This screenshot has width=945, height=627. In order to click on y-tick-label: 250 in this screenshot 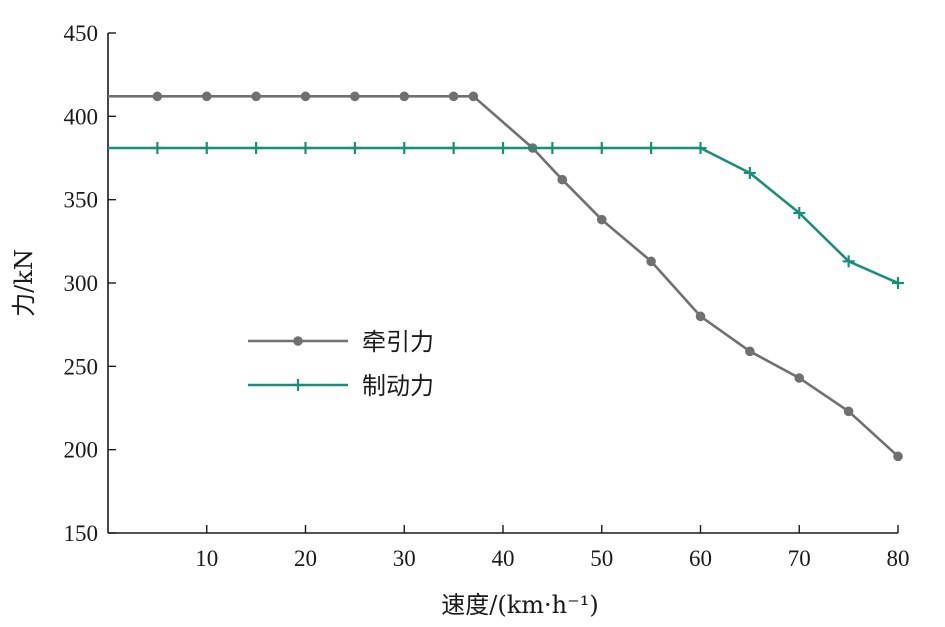, I will do `click(81, 366)`.